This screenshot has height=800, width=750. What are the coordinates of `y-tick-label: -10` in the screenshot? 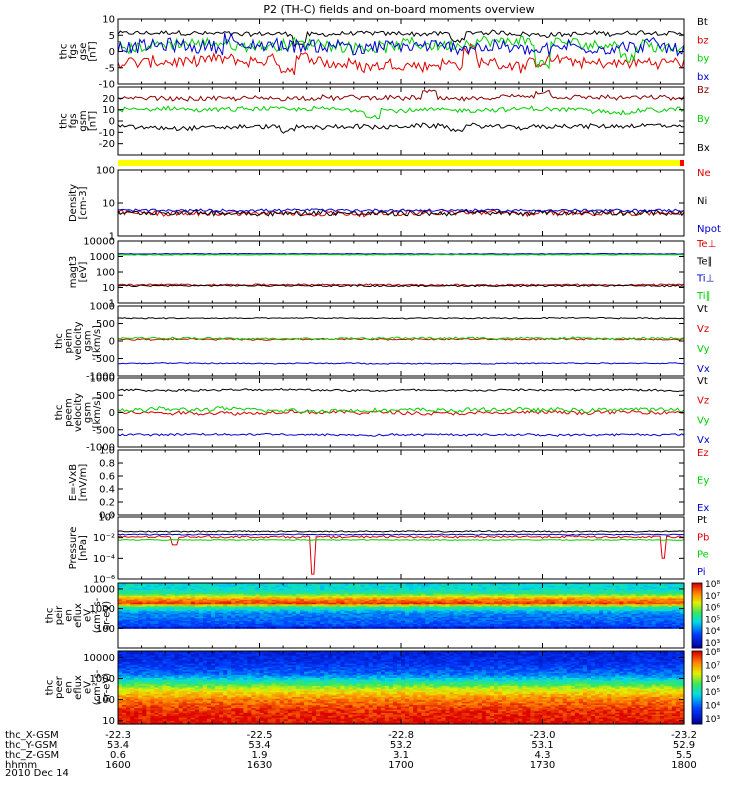 It's located at (107, 133).